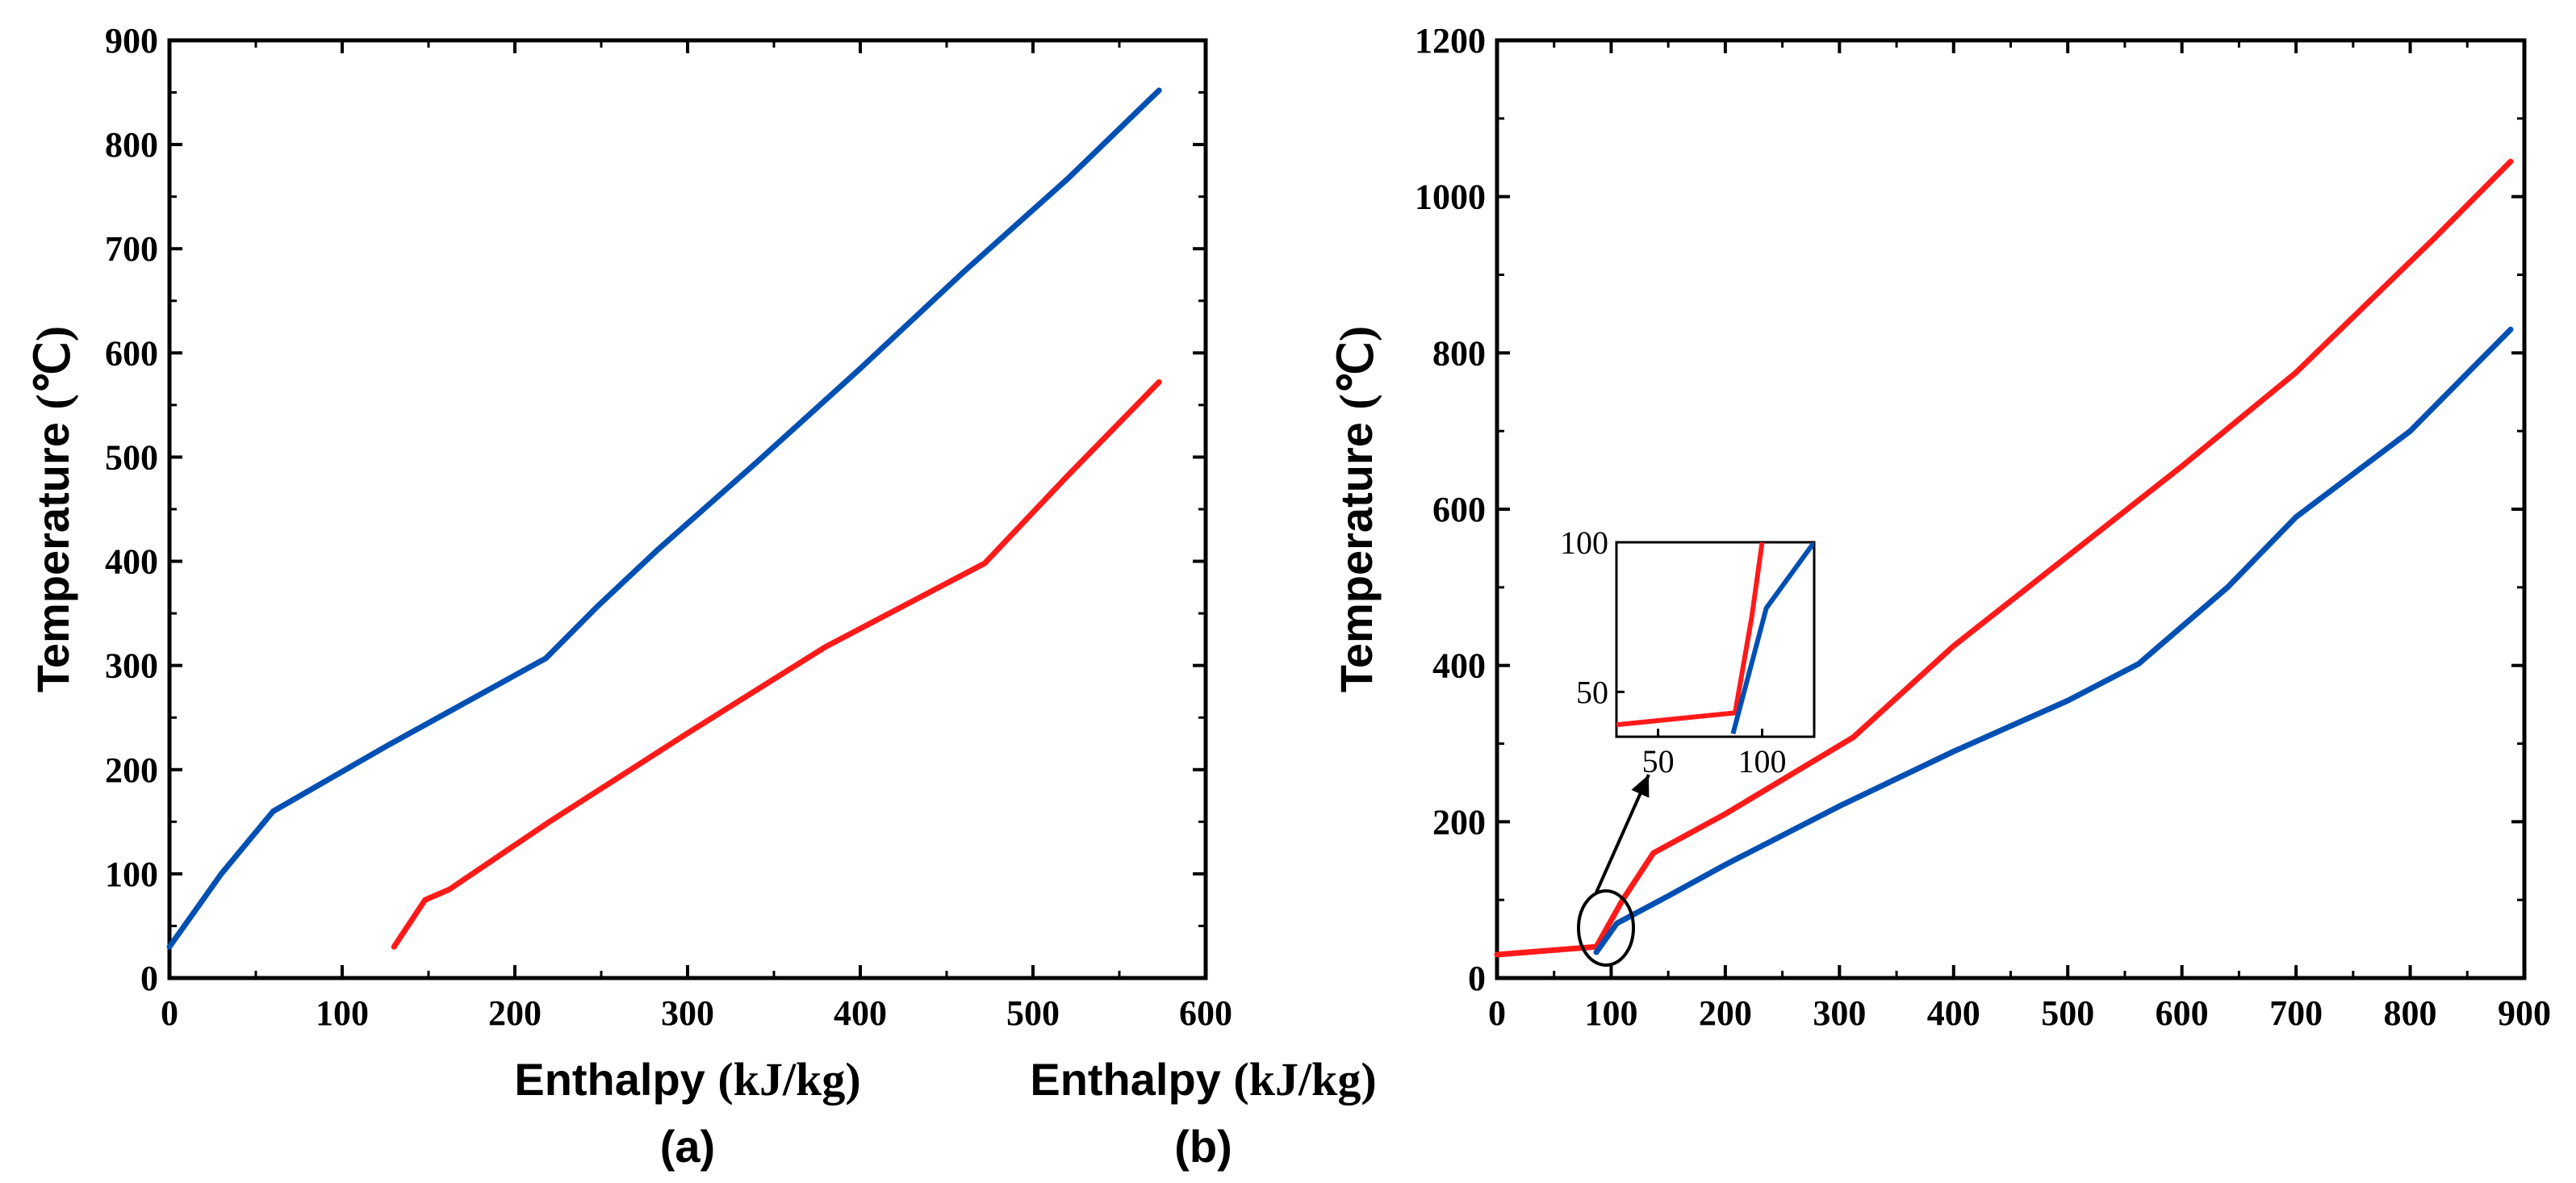  I want to click on x-axis-unit-a: (kJ/kg), so click(788, 1079).